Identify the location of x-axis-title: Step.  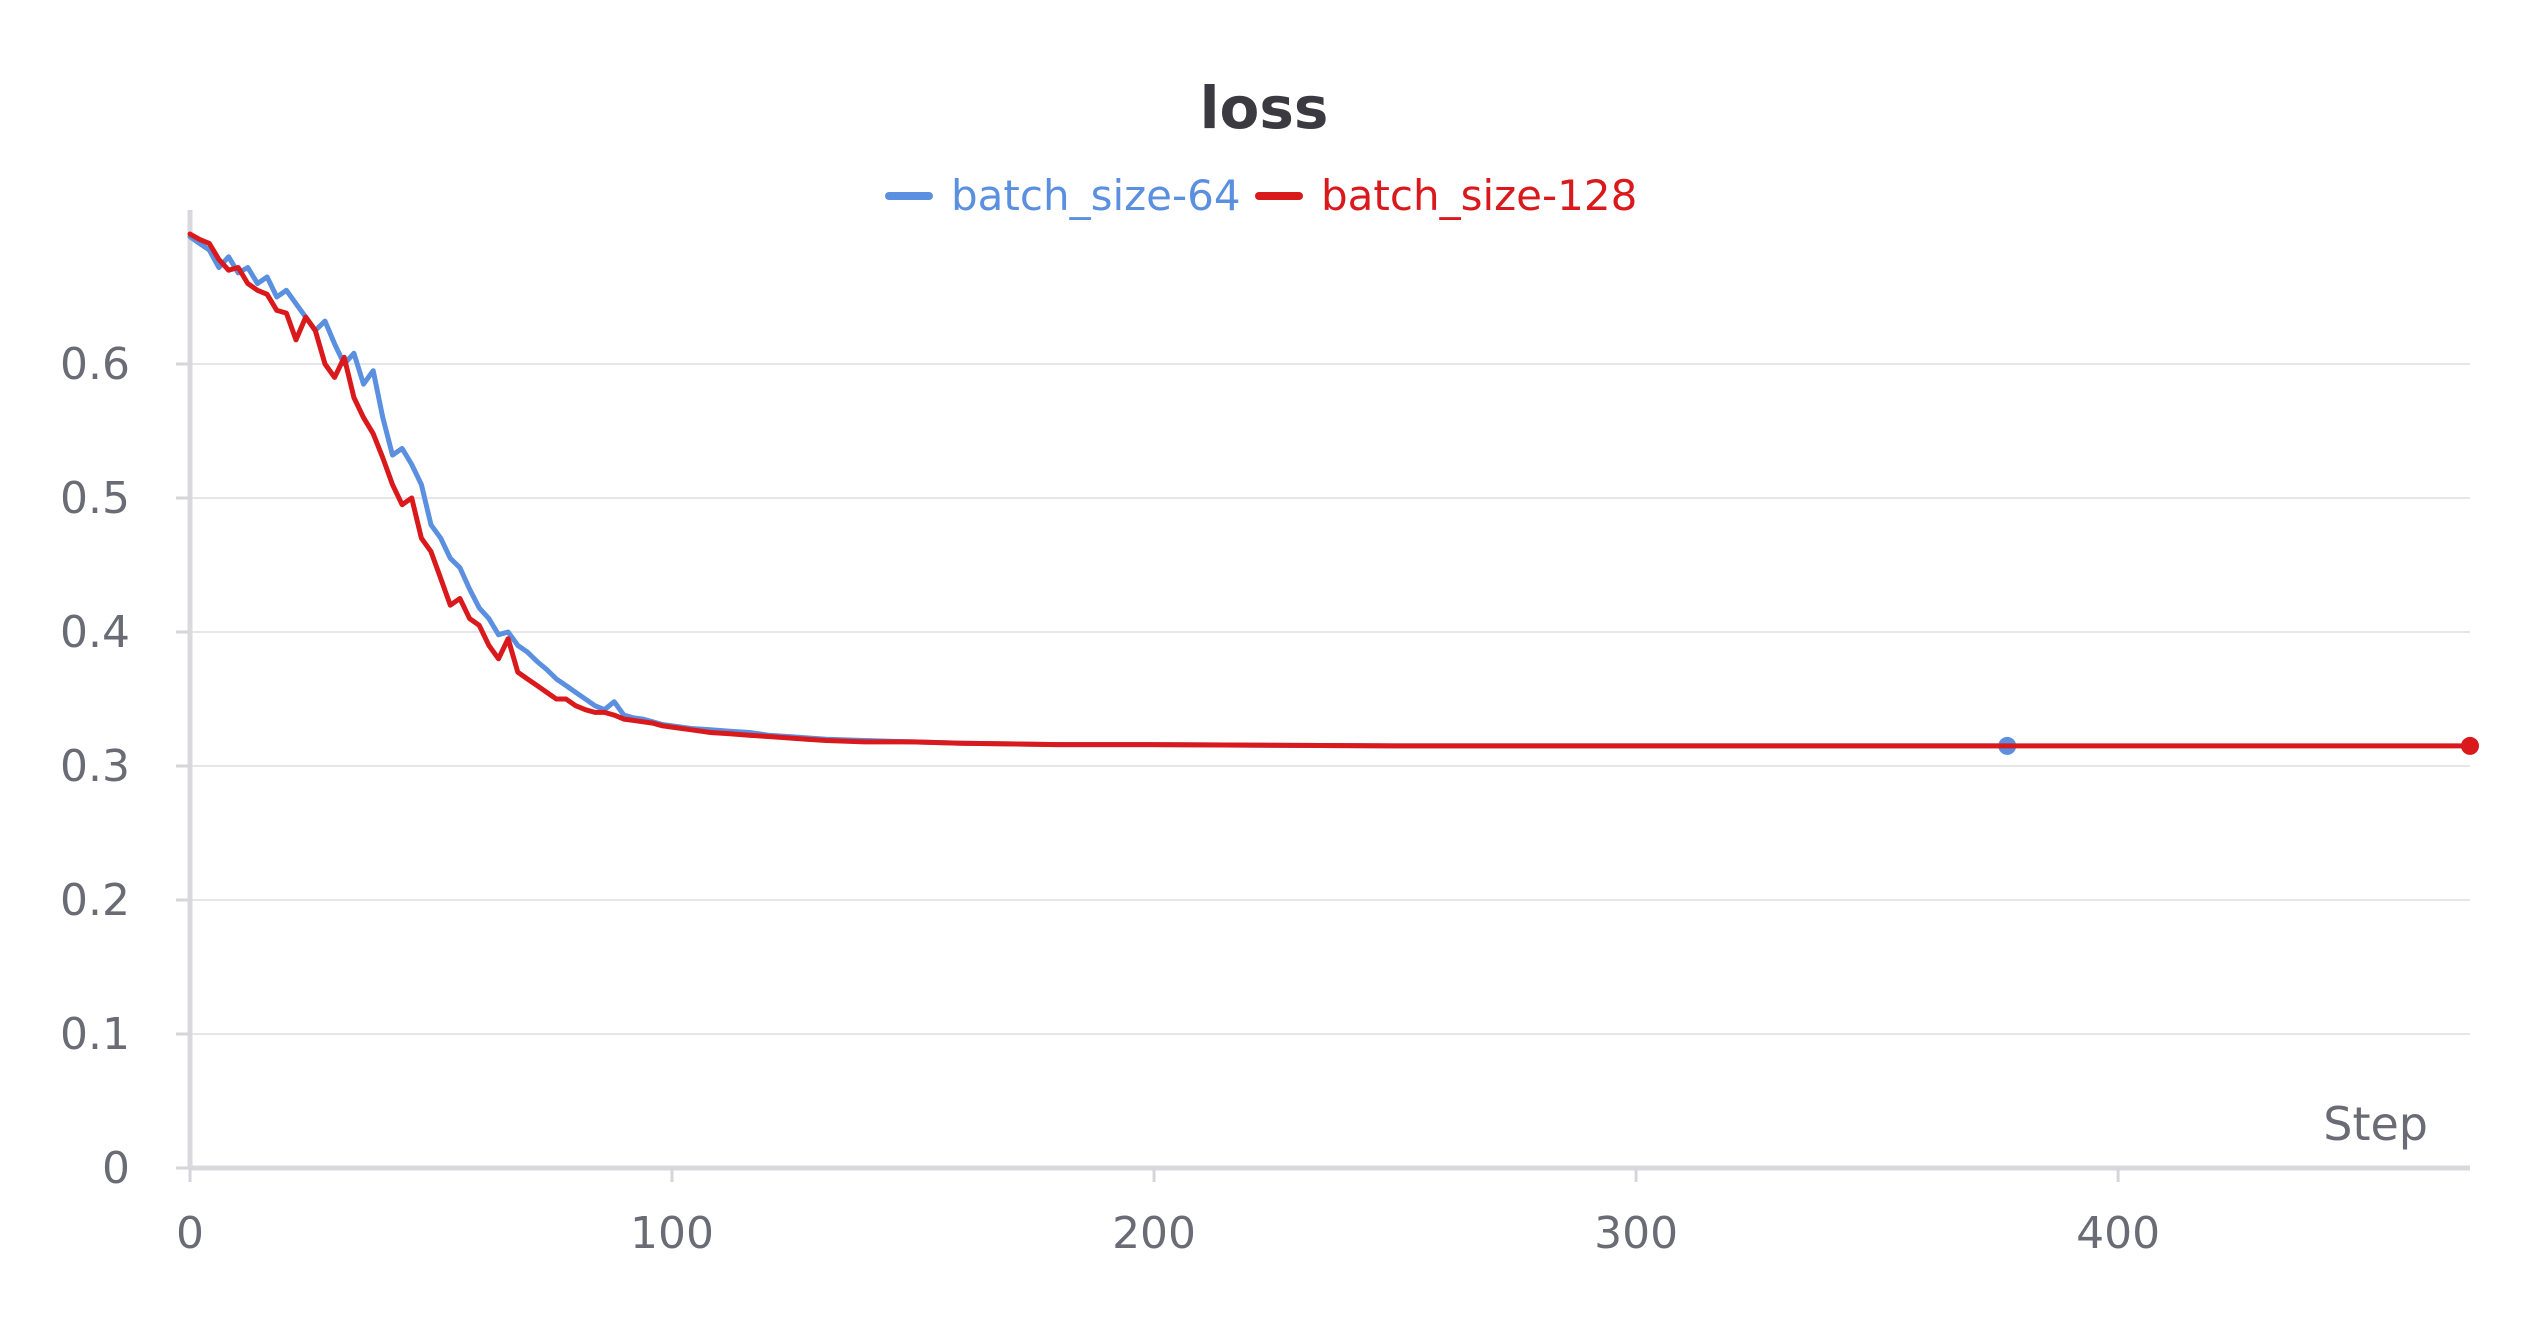
(2375, 1124).